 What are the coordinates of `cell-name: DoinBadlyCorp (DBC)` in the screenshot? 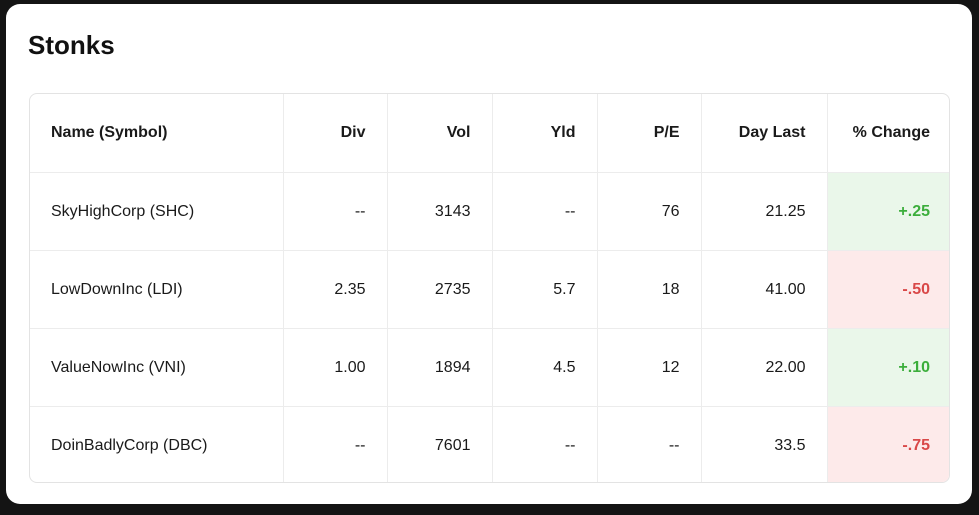 It's located at (157, 444).